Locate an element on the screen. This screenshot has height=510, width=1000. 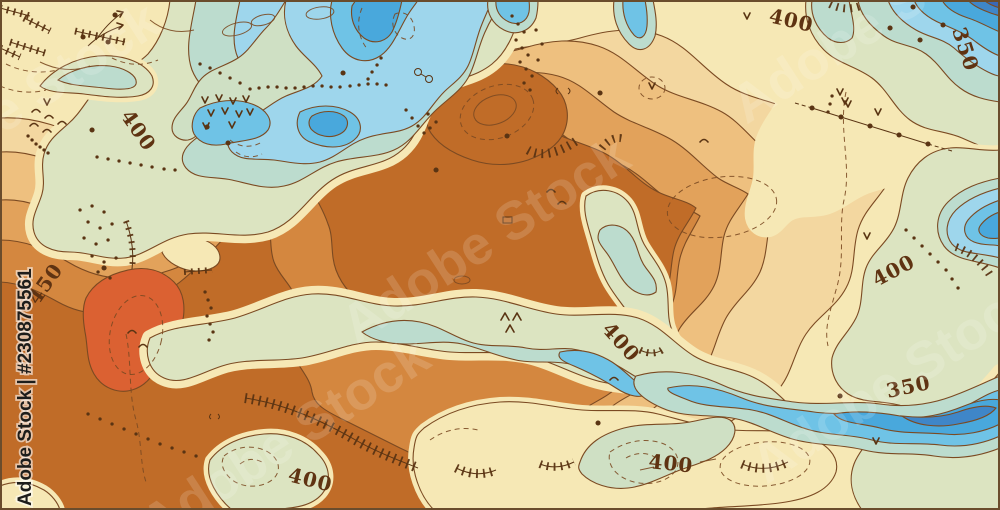
ridge-e-cream-halo is located at coordinates (825, 151).